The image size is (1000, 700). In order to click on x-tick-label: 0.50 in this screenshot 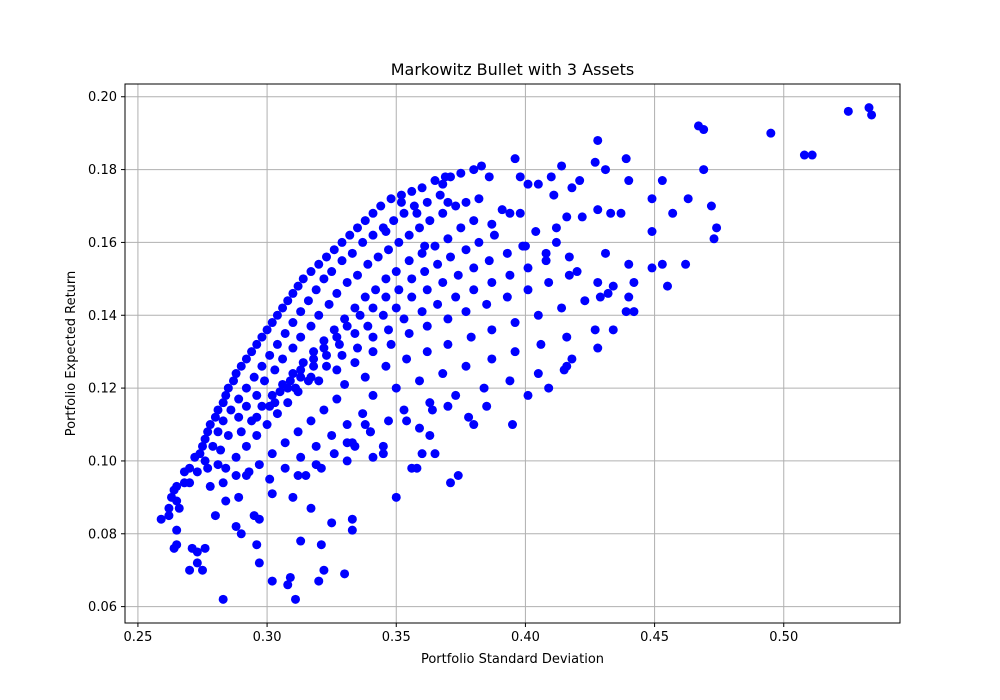, I will do `click(783, 637)`.